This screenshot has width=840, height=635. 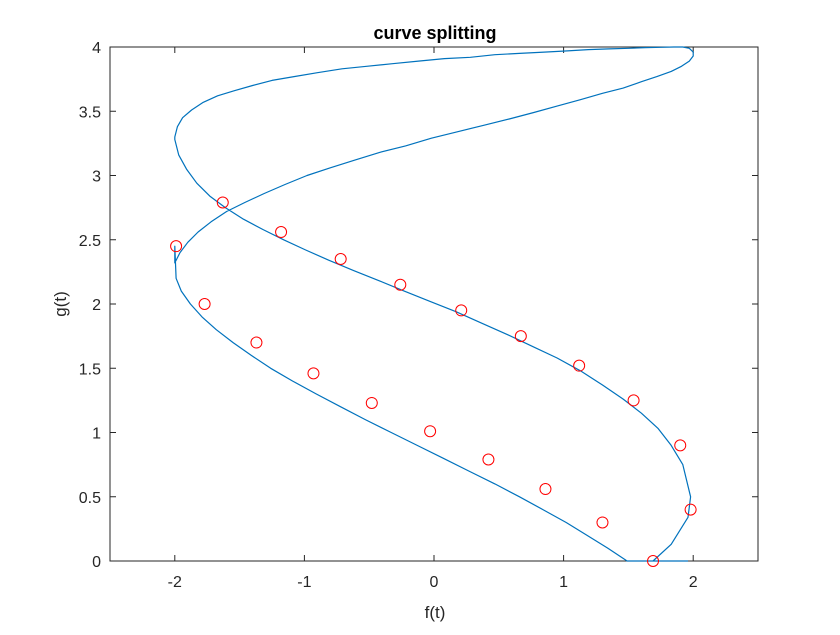 I want to click on x-axis-title: f(t), so click(x=435, y=612).